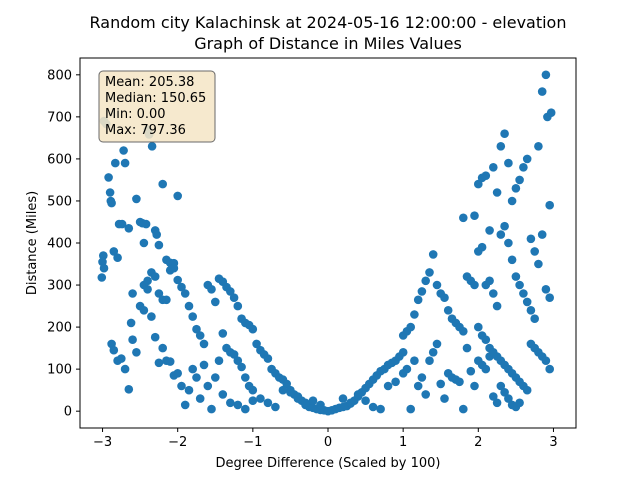  Describe the element at coordinates (102, 442) in the screenshot. I see `x-tick-label: −3` at that location.